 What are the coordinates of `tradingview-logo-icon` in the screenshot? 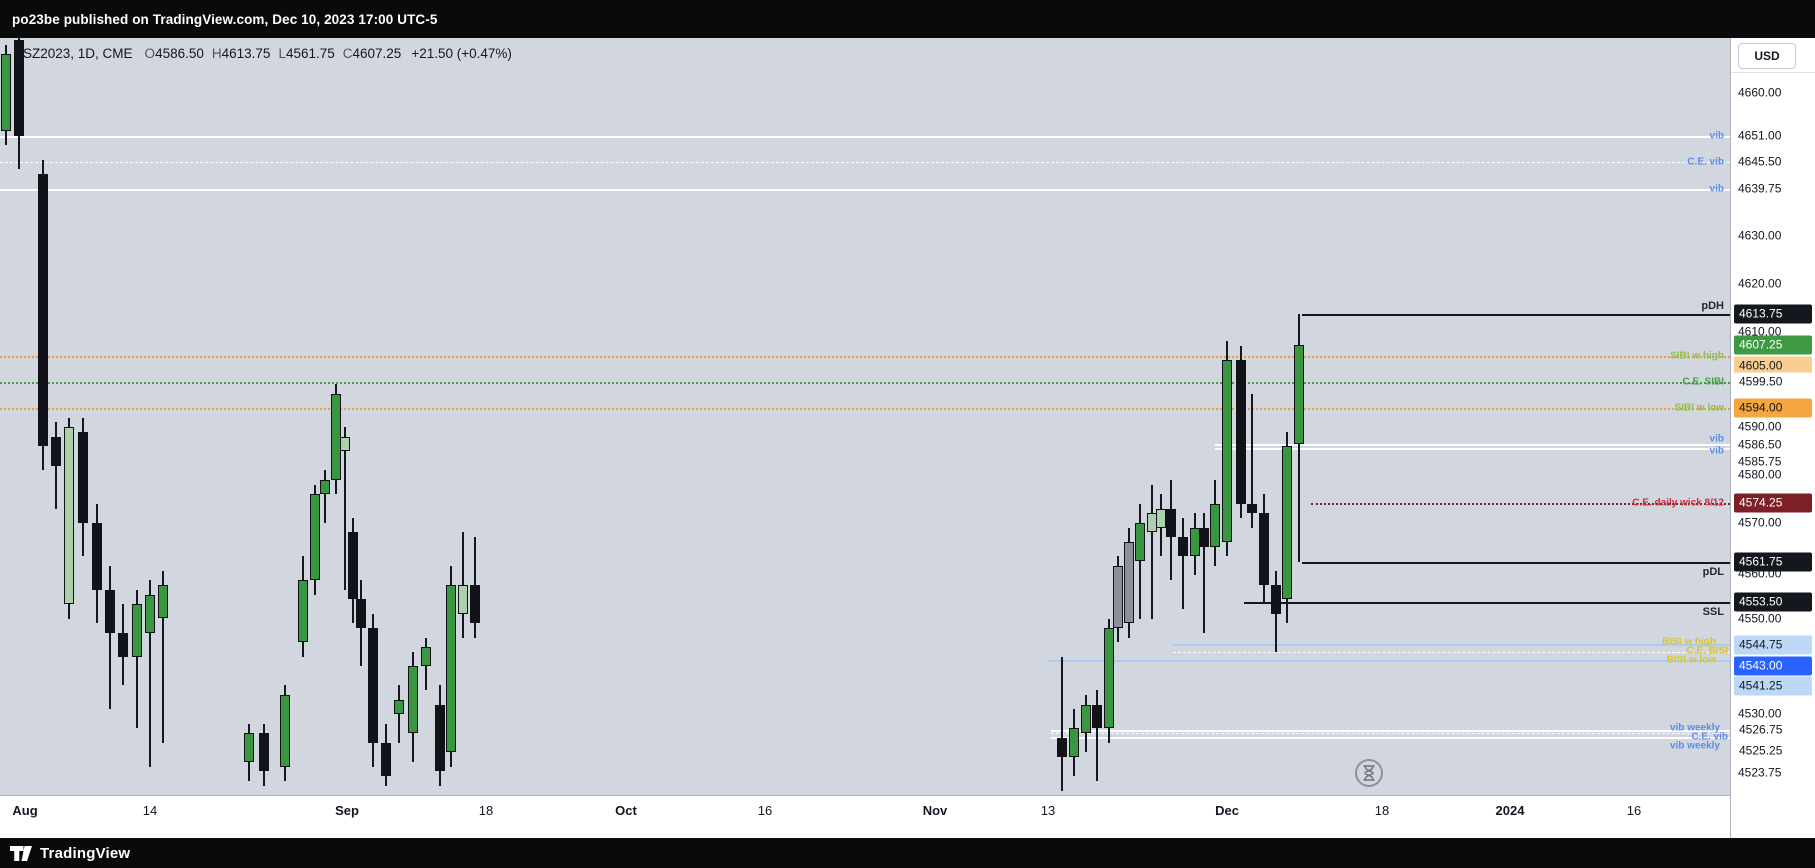 It's located at (21, 853).